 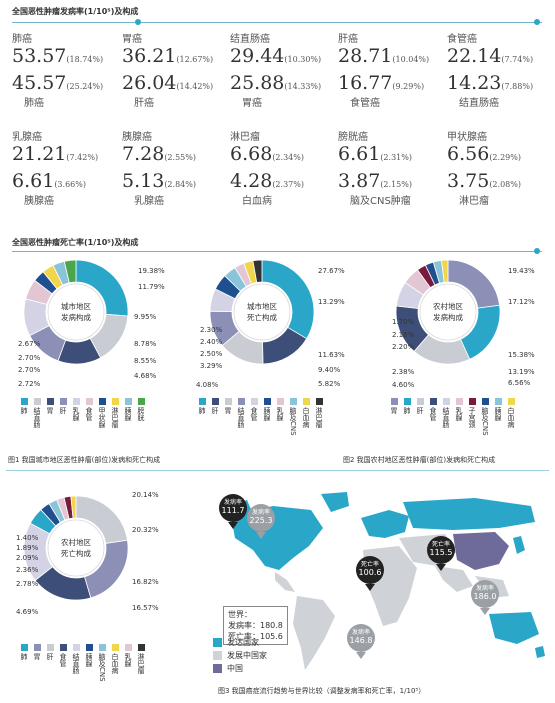 I want to click on map-legend-item: 发展中国家, so click(x=240, y=655).